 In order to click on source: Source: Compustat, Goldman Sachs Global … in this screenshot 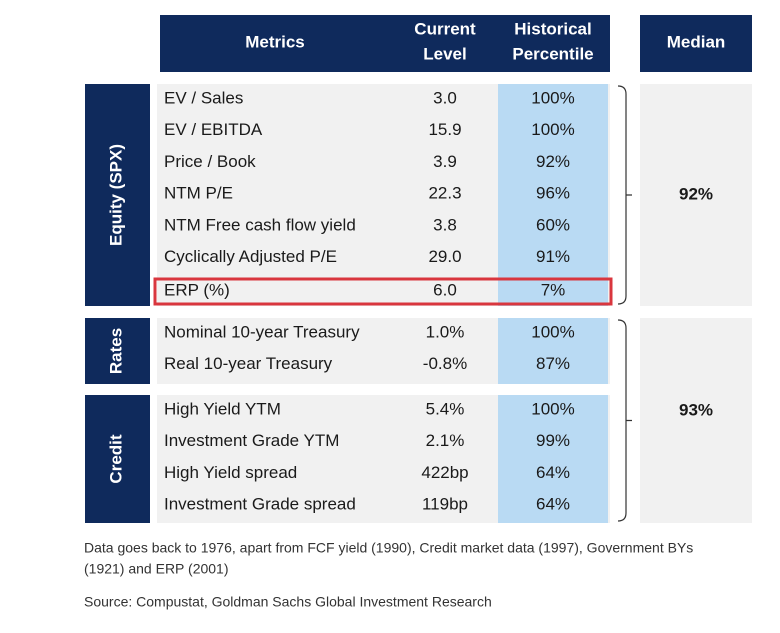, I will do `click(288, 602)`.